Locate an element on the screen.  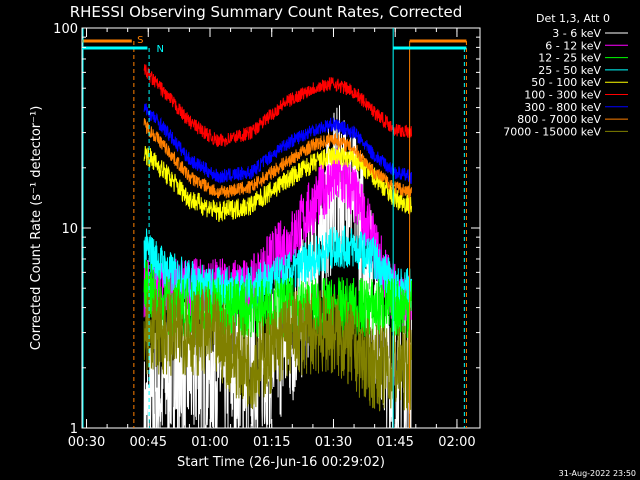
legend-label-6: 100 - 300 keV is located at coordinates (562, 95).